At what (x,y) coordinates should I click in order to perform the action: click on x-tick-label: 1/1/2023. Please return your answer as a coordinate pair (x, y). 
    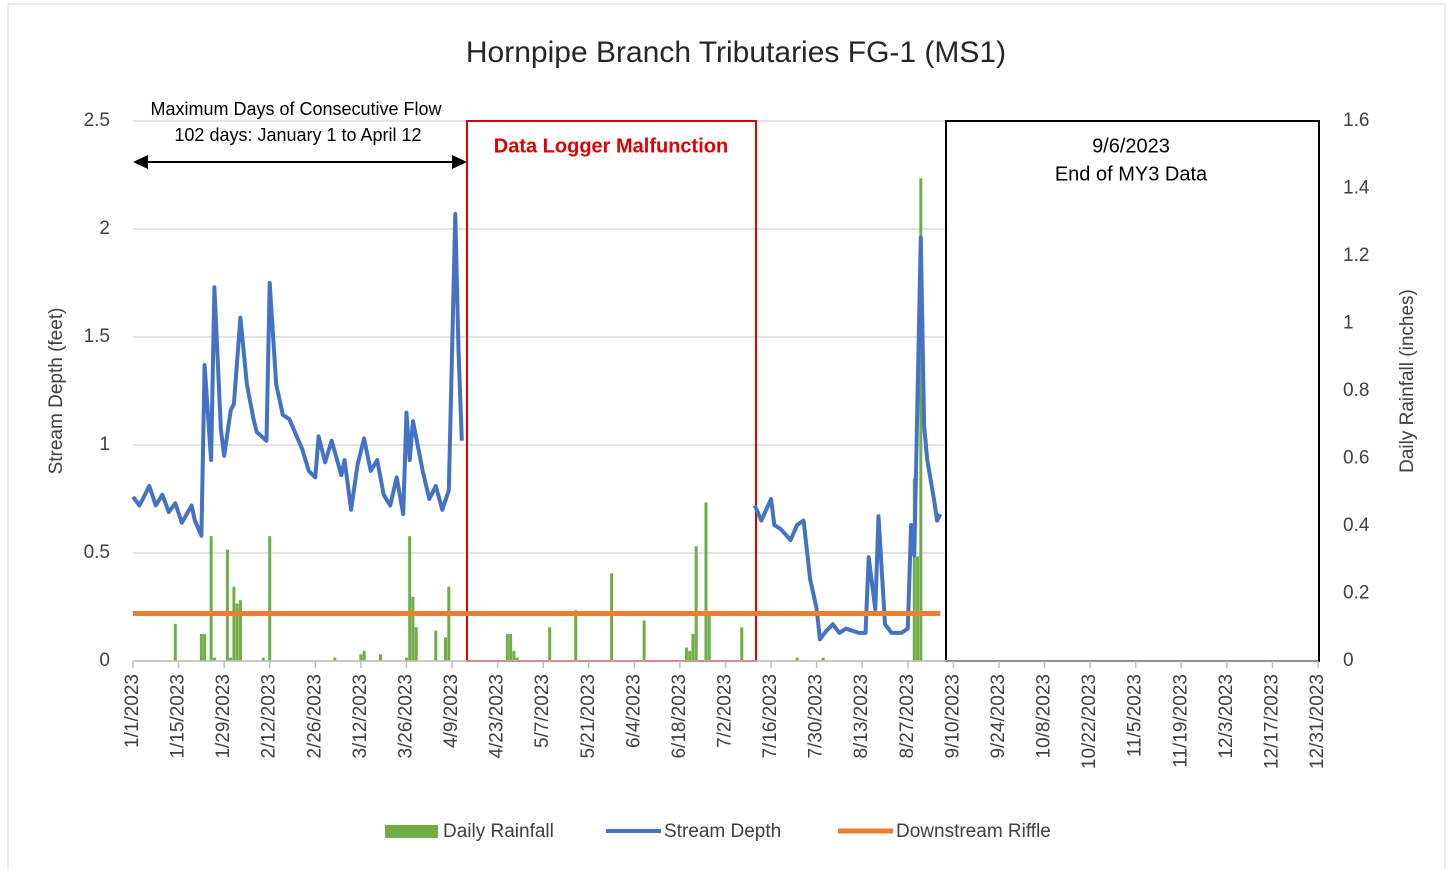
    Looking at the image, I should click on (132, 711).